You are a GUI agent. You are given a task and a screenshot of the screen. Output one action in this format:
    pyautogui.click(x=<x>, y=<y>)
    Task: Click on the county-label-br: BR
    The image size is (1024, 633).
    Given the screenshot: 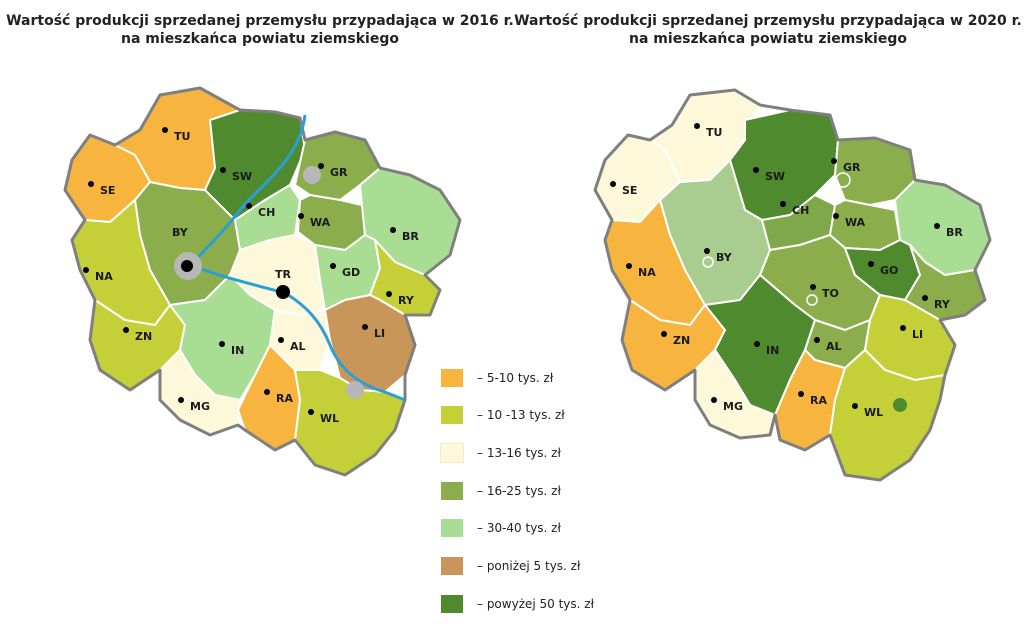 What is the action you would take?
    pyautogui.click(x=410, y=236)
    